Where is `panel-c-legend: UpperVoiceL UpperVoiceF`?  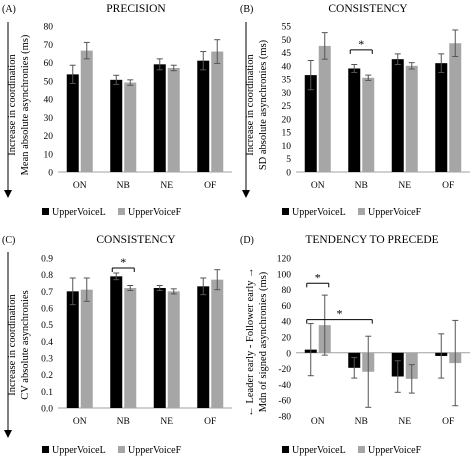 panel-c-legend: UpperVoiceL UpperVoiceF is located at coordinates (112, 450).